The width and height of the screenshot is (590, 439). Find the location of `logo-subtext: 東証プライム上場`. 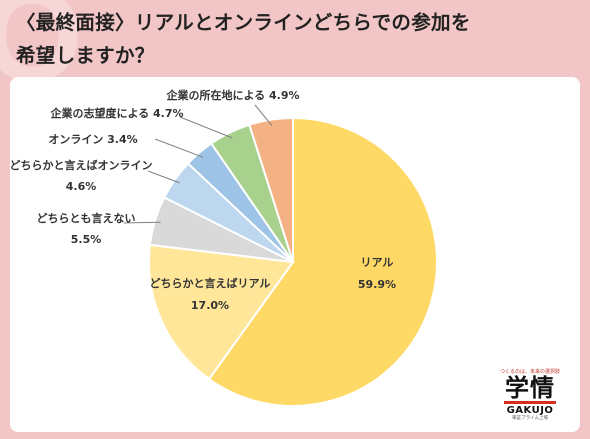

logo-subtext: 東証プライム上場 is located at coordinates (530, 419).